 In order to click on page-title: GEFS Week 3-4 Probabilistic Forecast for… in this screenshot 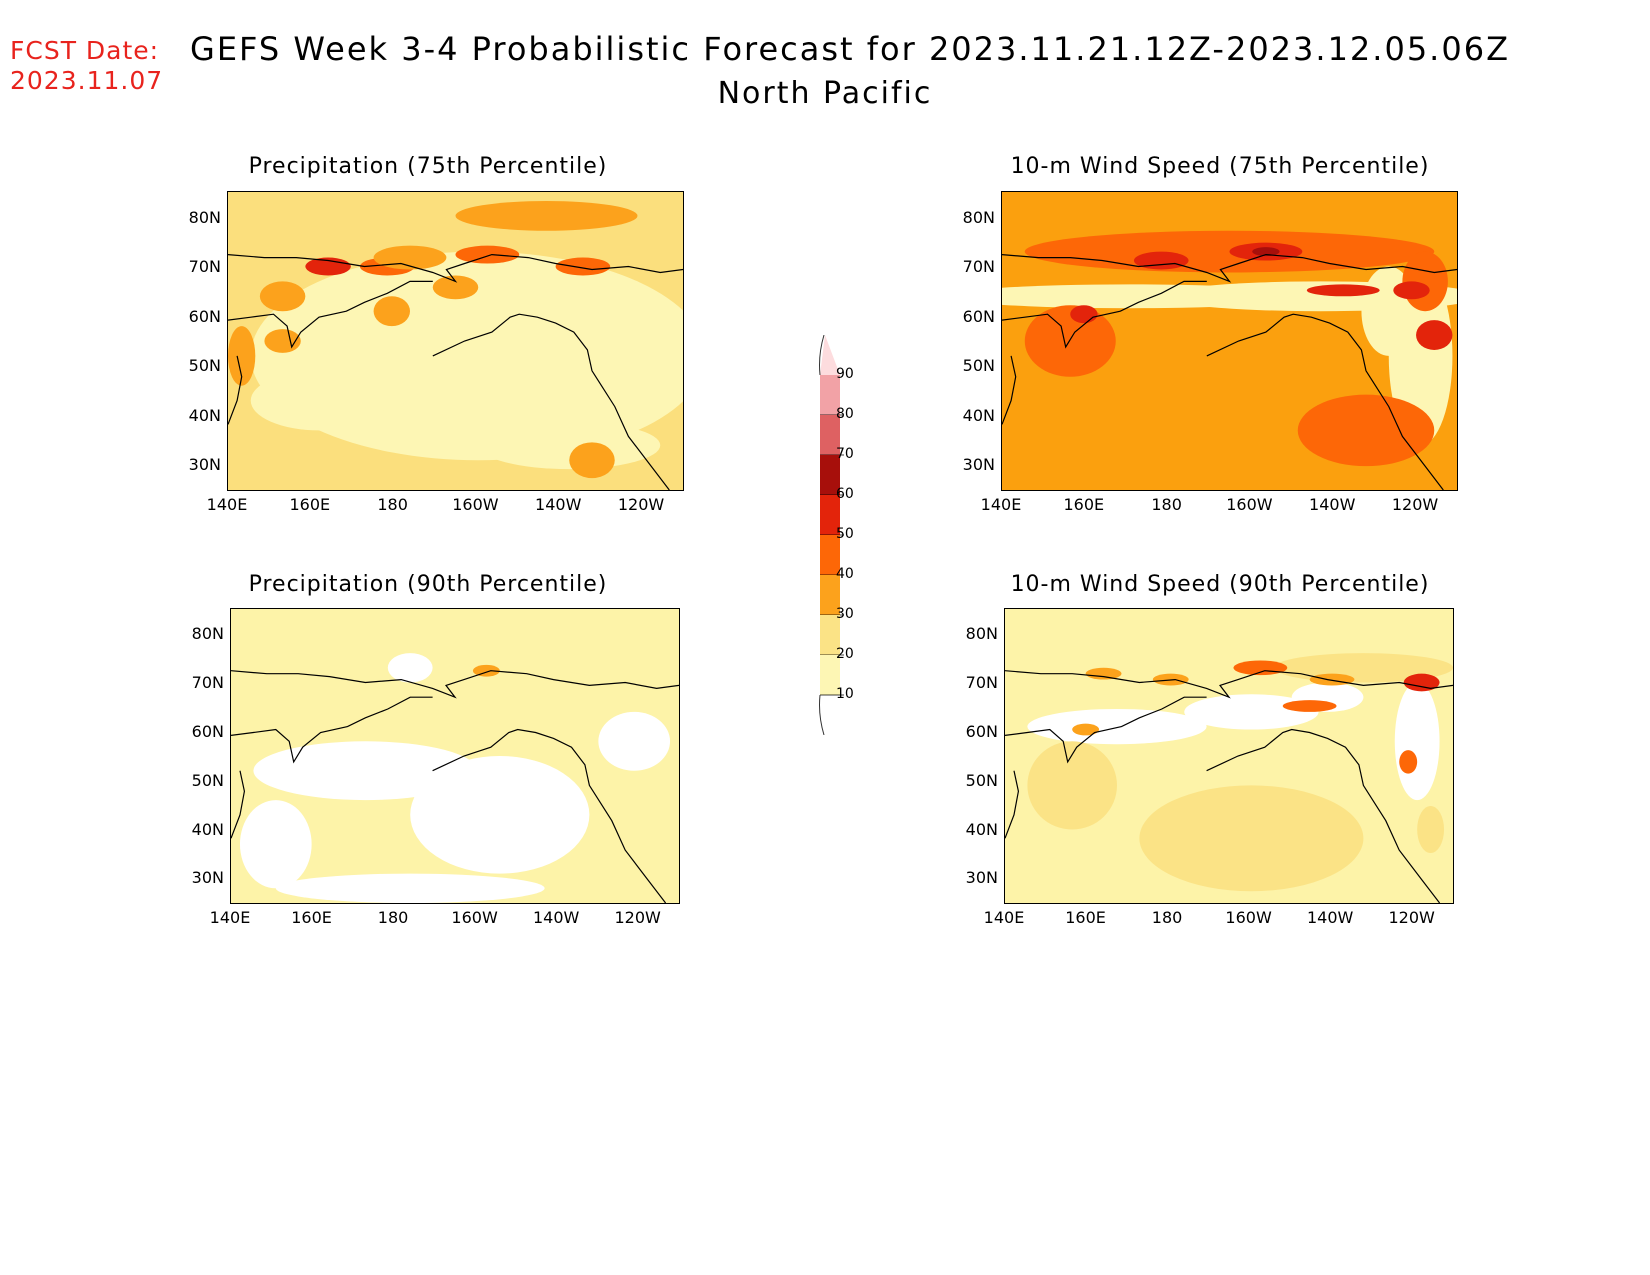, I will do `click(850, 49)`.